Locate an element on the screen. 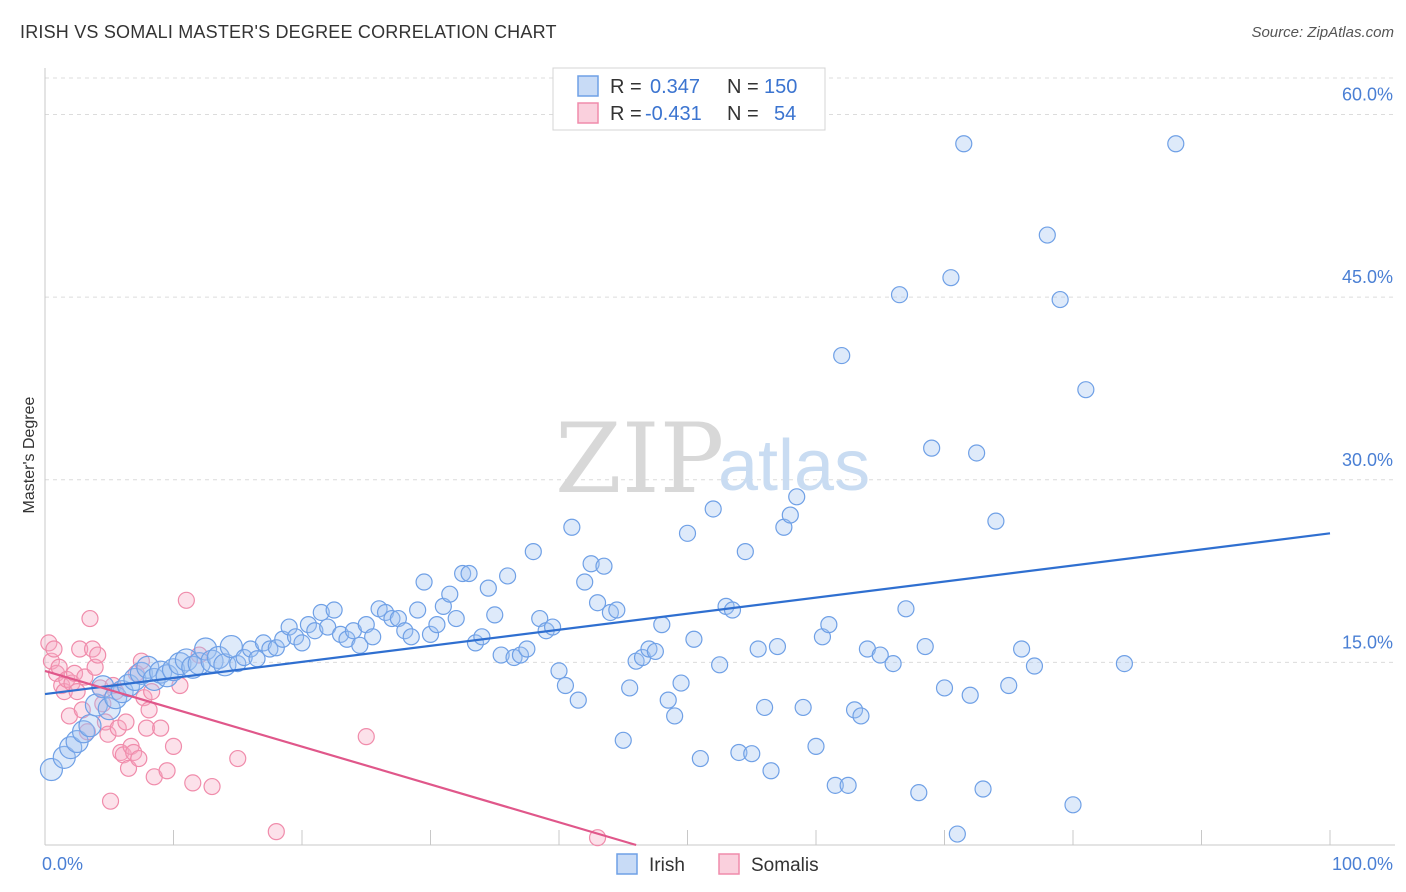  watermark: ZIP atlas is located at coordinates (712, 459).